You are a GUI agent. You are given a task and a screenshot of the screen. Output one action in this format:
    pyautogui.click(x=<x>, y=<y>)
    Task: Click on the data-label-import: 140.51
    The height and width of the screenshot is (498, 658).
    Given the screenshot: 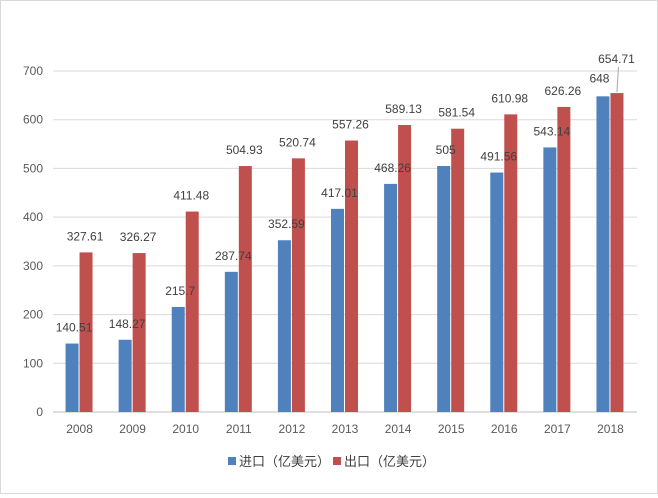 What is the action you would take?
    pyautogui.click(x=74, y=328)
    